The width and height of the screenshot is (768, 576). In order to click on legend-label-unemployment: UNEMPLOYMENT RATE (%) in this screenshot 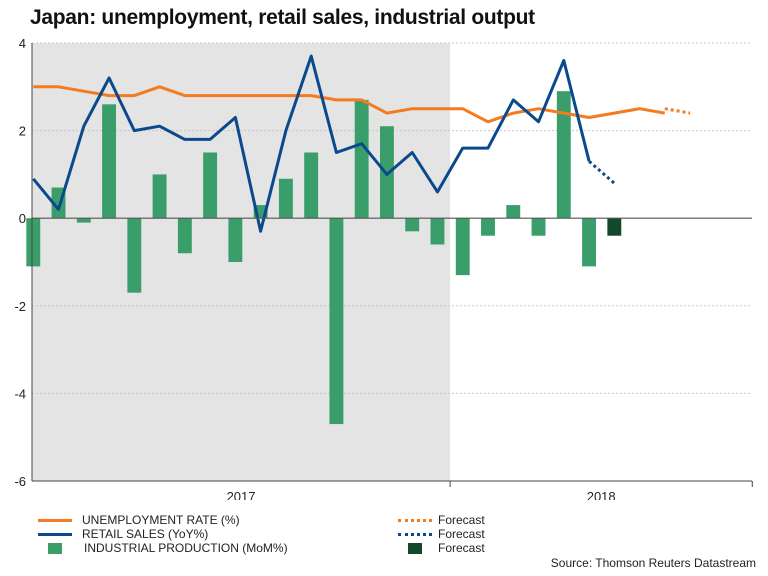, I will do `click(161, 520)`.